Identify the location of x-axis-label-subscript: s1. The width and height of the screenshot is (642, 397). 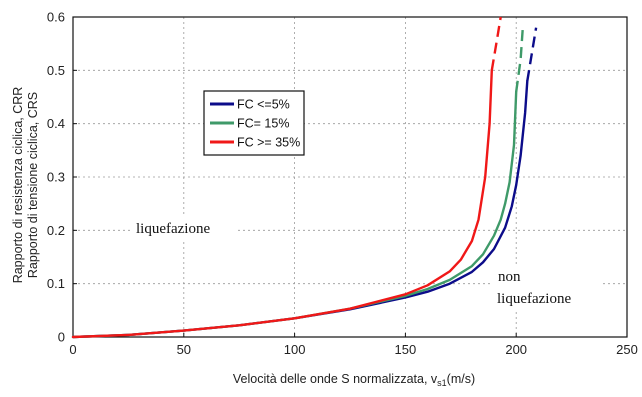
(442, 383).